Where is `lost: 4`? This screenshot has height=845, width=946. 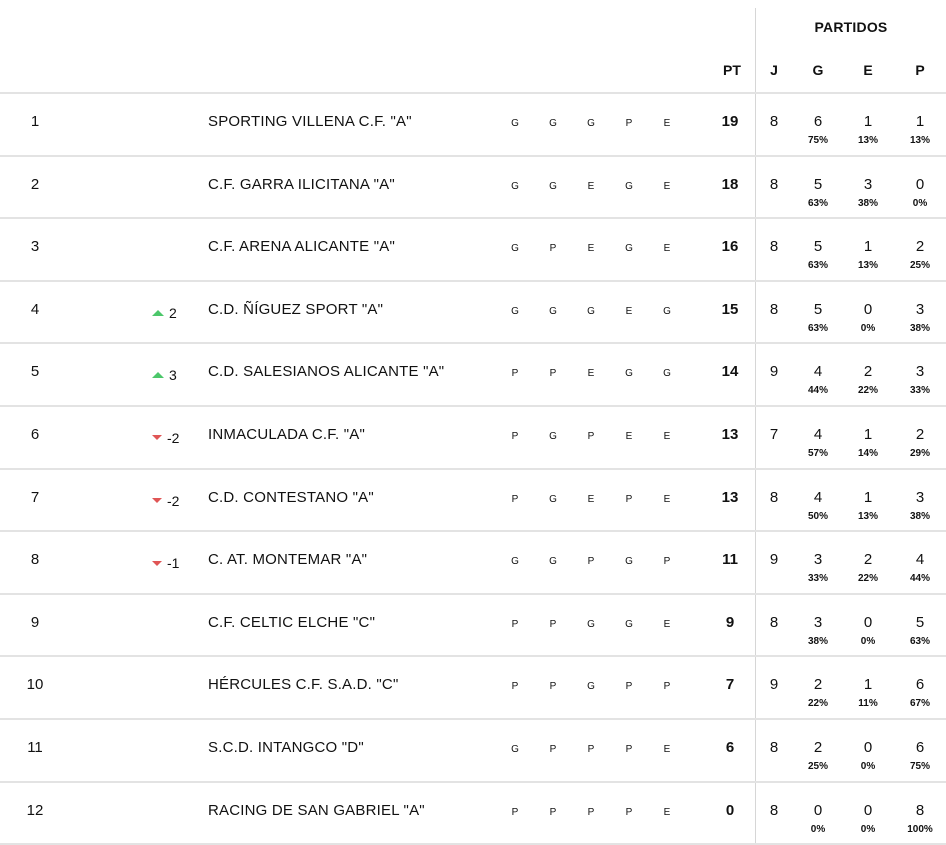 lost: 4 is located at coordinates (920, 560).